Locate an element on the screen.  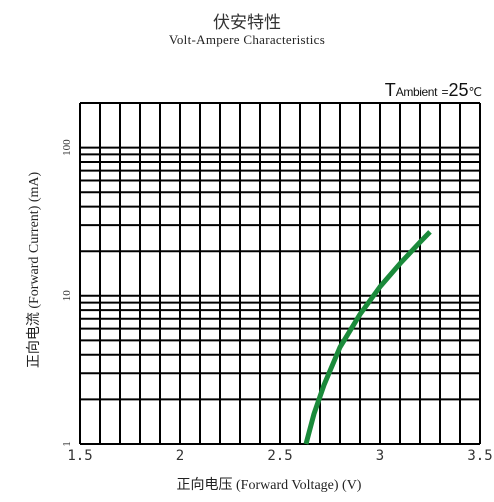
x-tick-label: 2.5 is located at coordinates (279, 456).